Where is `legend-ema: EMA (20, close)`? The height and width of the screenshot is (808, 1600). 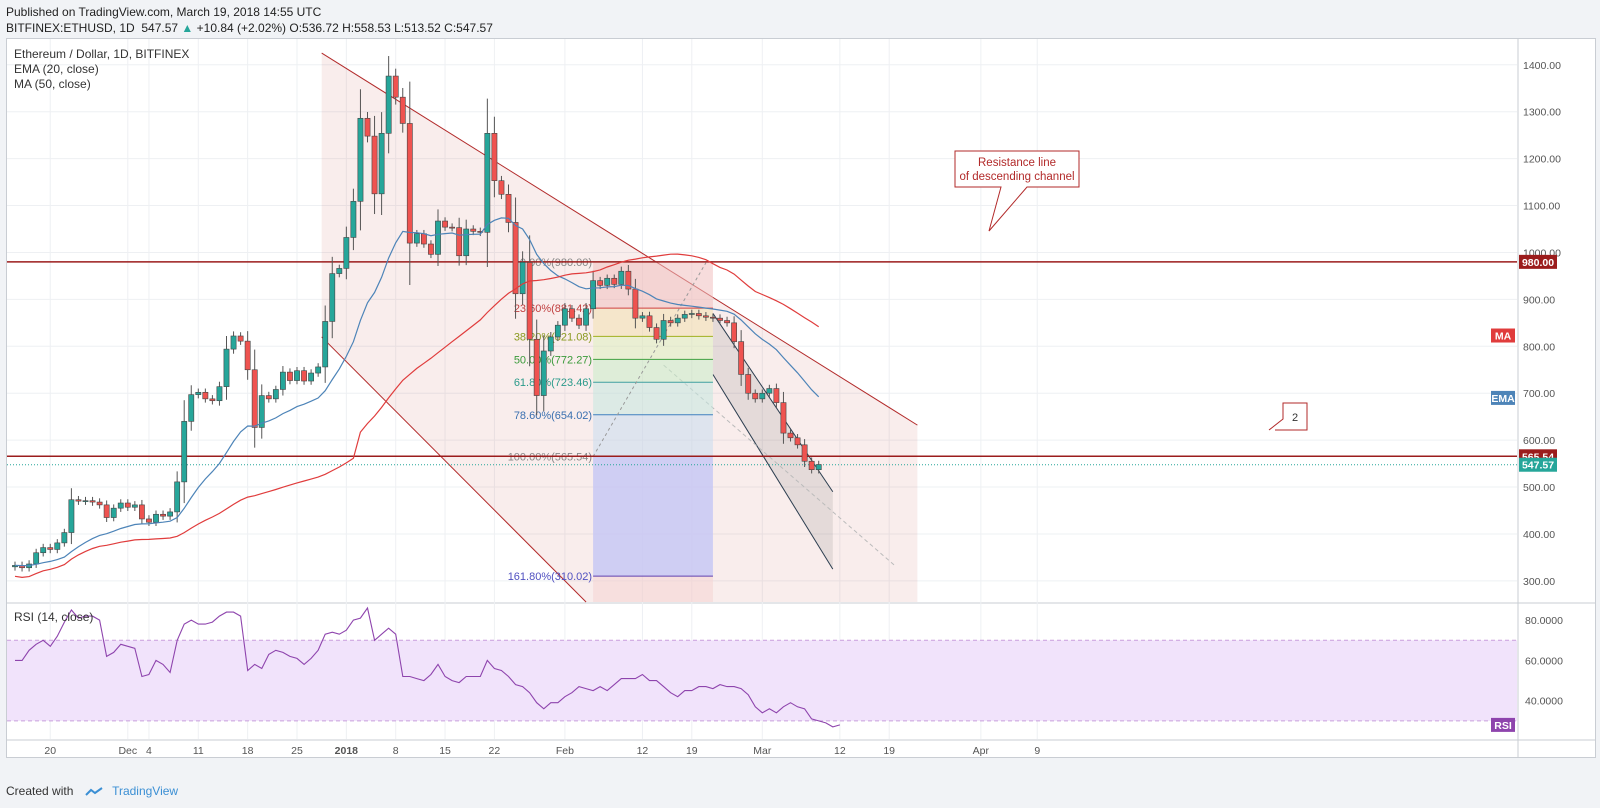
legend-ema: EMA (20, close) is located at coordinates (56, 69).